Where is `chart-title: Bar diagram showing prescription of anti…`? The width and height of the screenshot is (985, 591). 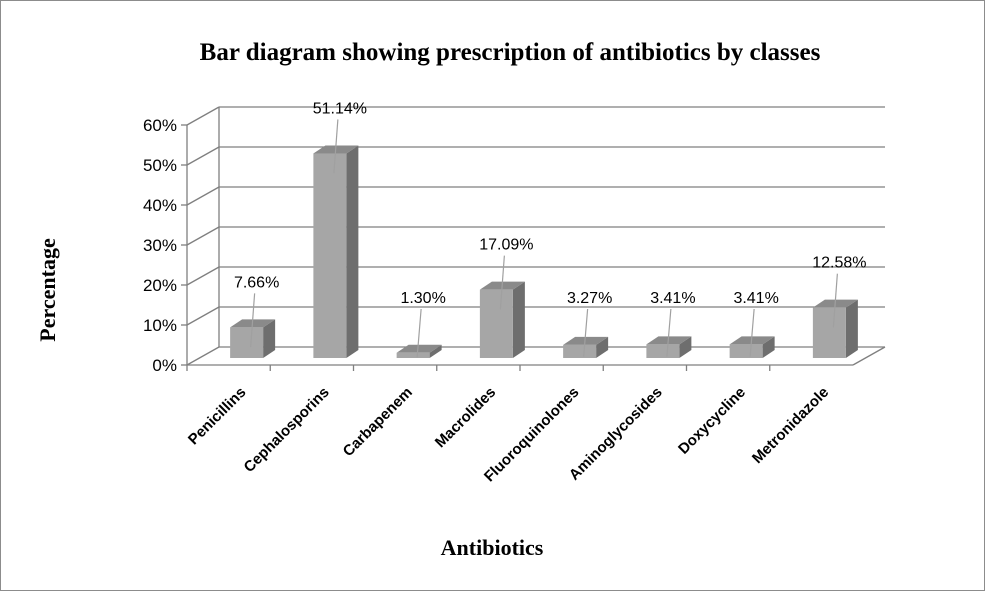
chart-title: Bar diagram showing prescription of anti… is located at coordinates (510, 52).